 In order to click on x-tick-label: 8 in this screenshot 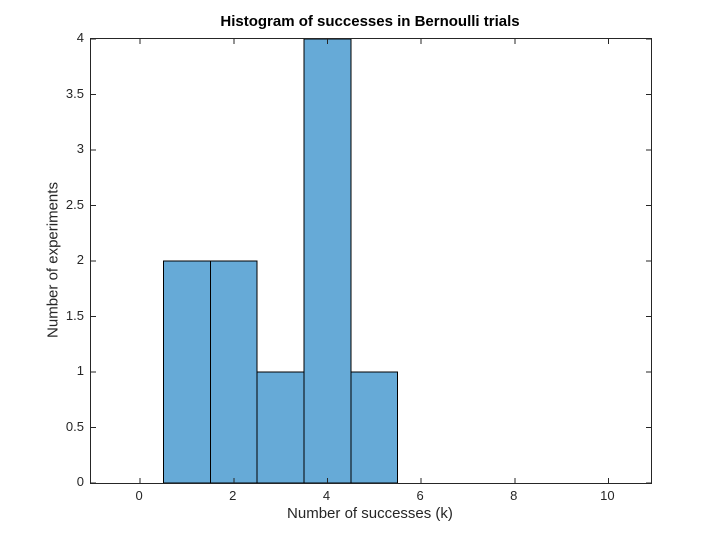, I will do `click(514, 495)`.